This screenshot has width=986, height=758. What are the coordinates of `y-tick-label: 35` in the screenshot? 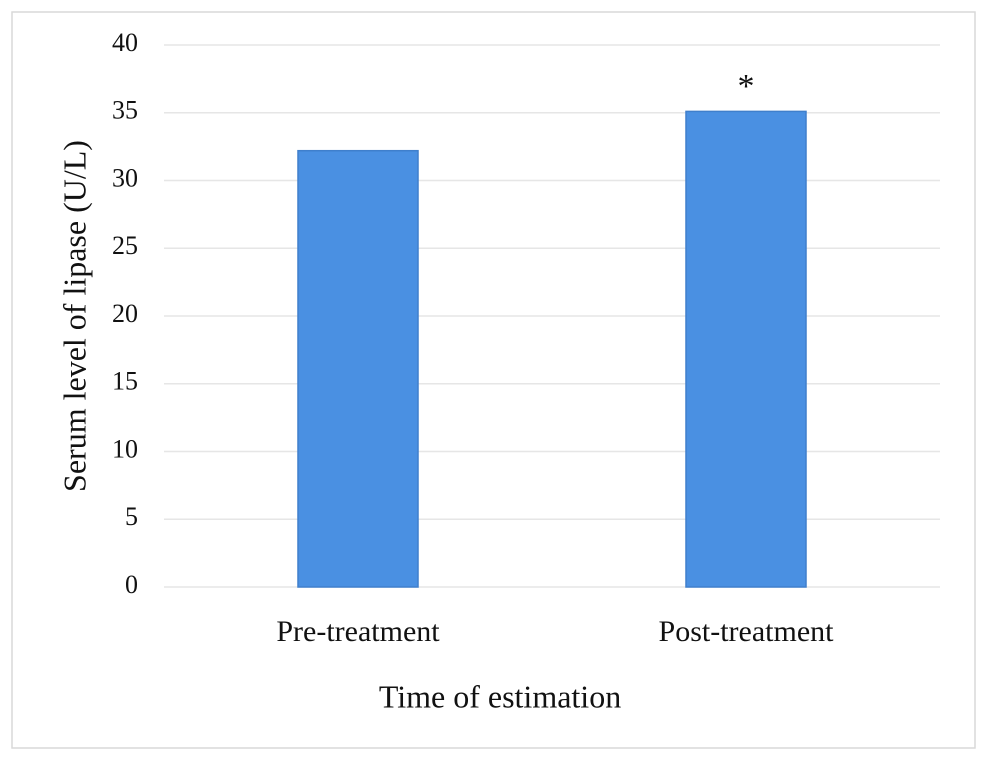 It's located at (125, 110).